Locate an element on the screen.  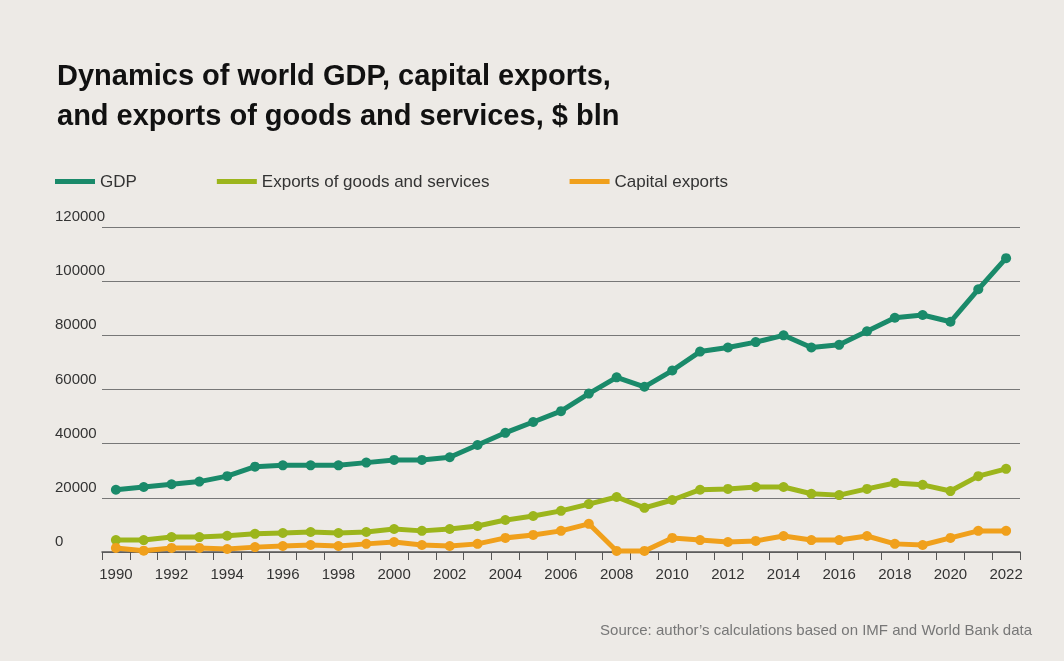
y-tick-label: 120000 is located at coordinates (80, 215).